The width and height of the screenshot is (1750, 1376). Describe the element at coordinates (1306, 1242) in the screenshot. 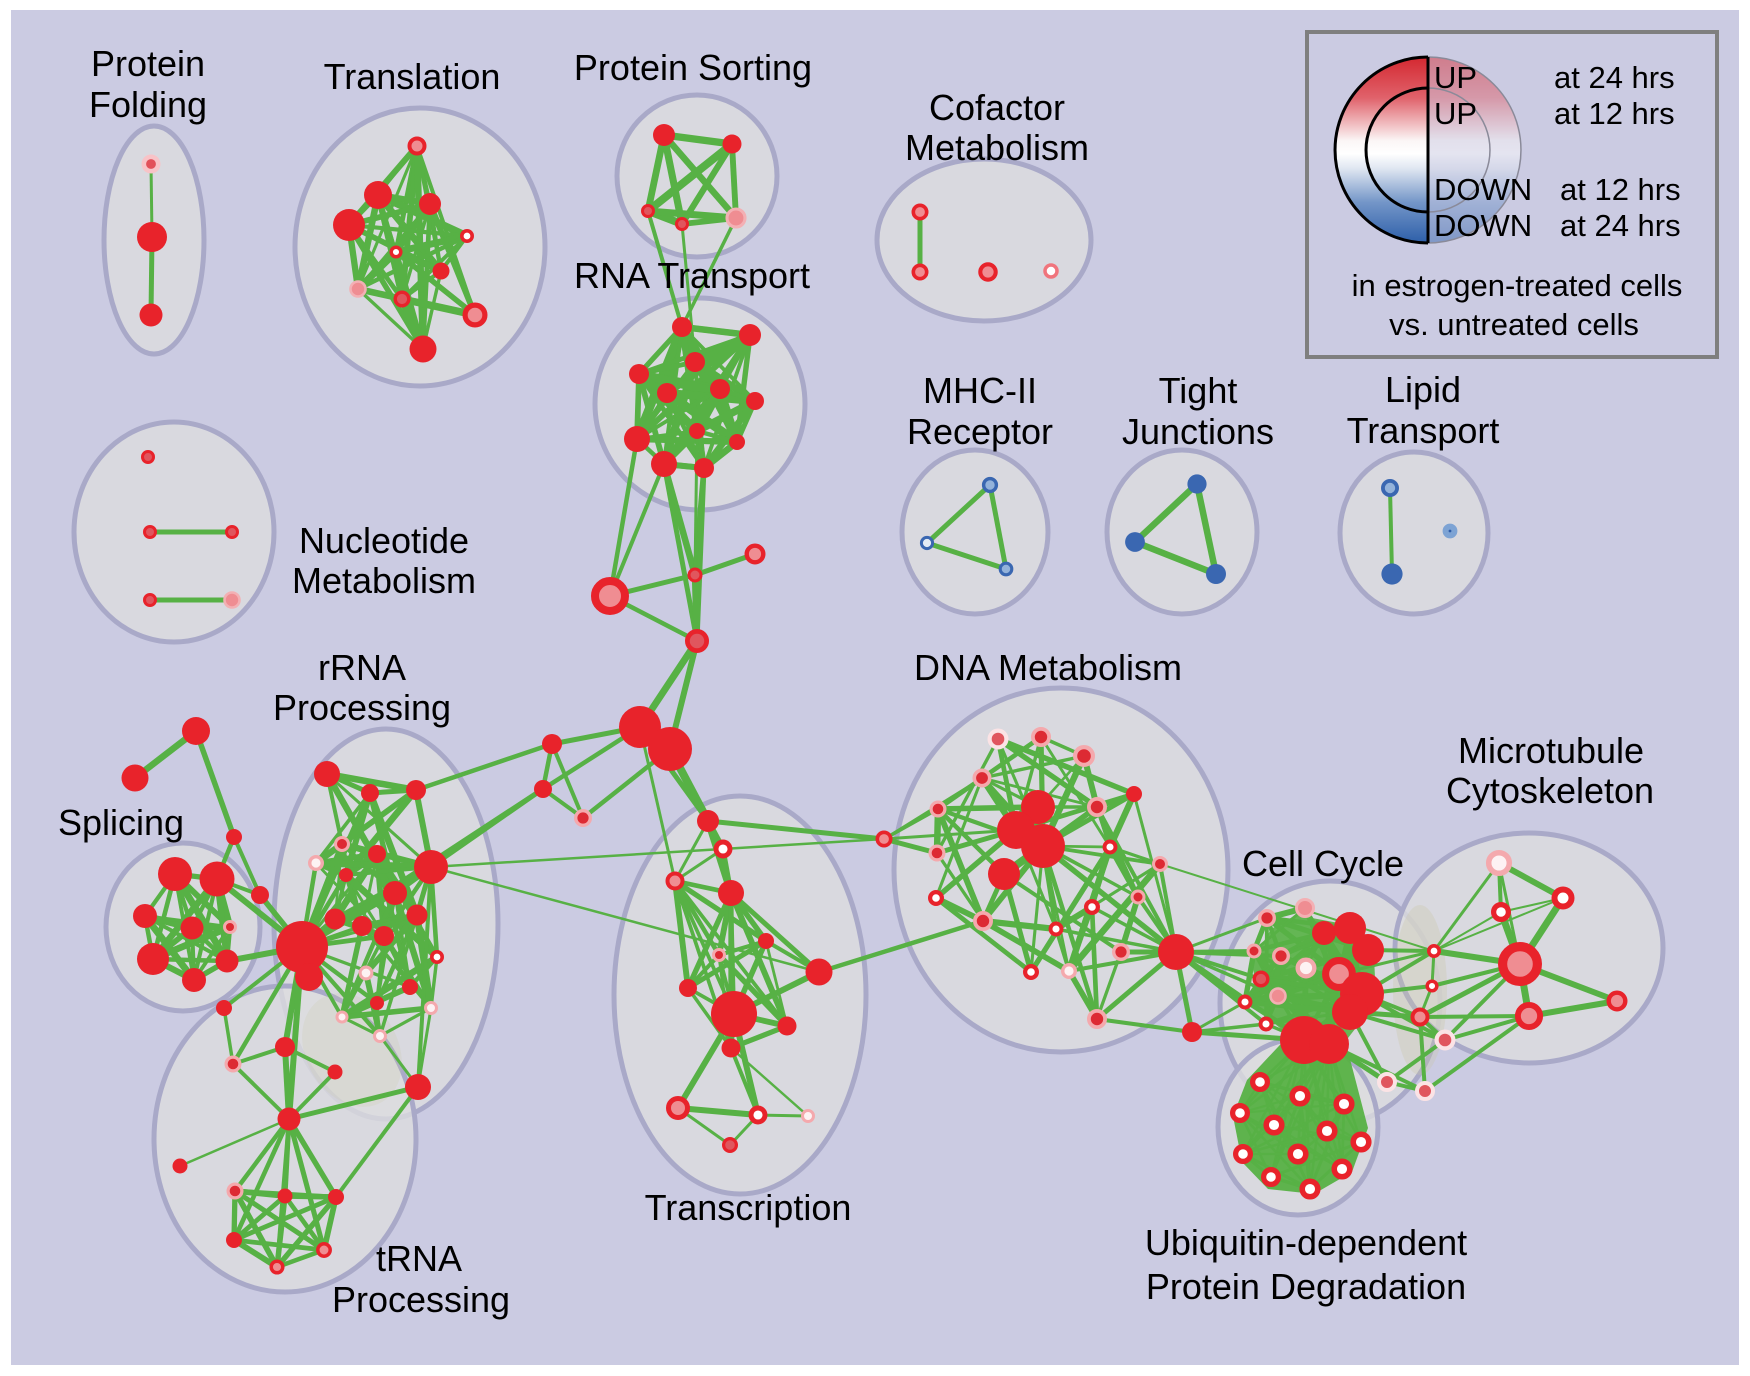

I see `svg-text: Ubiquitin-dependent` at that location.